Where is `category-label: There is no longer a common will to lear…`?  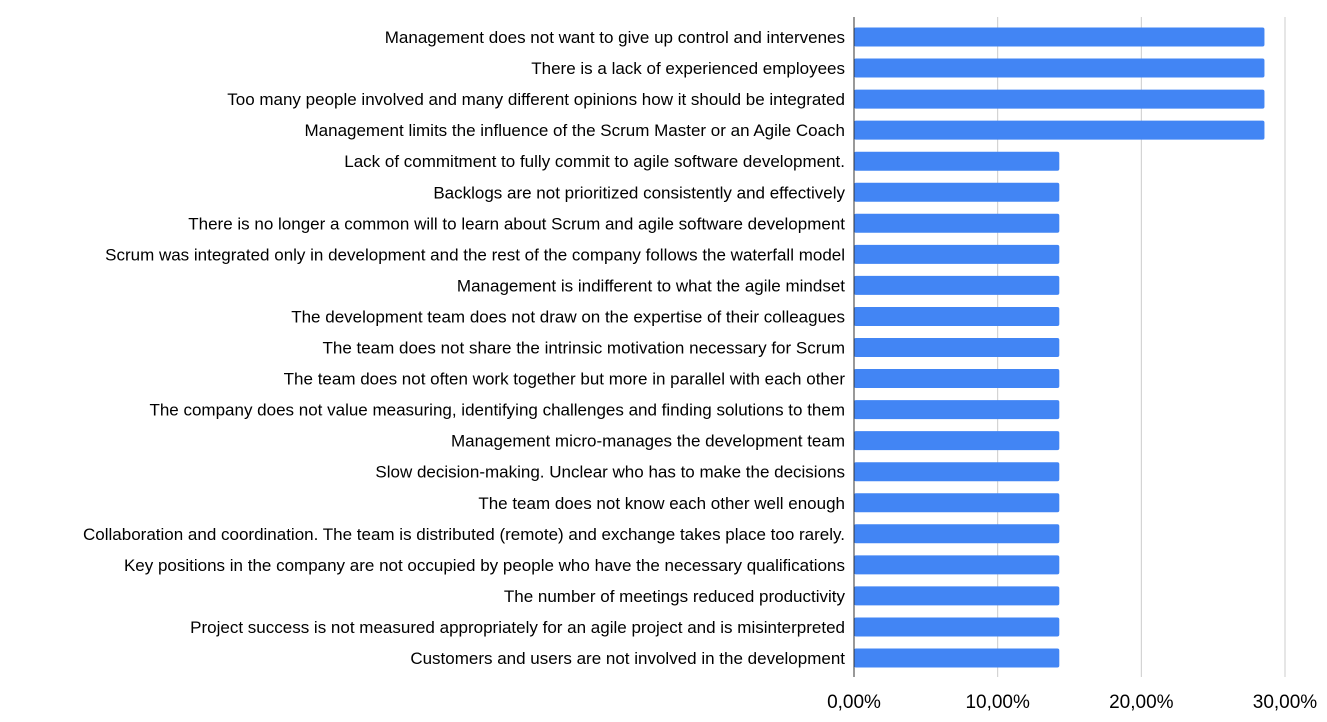 category-label: There is no longer a common will to lear… is located at coordinates (516, 223).